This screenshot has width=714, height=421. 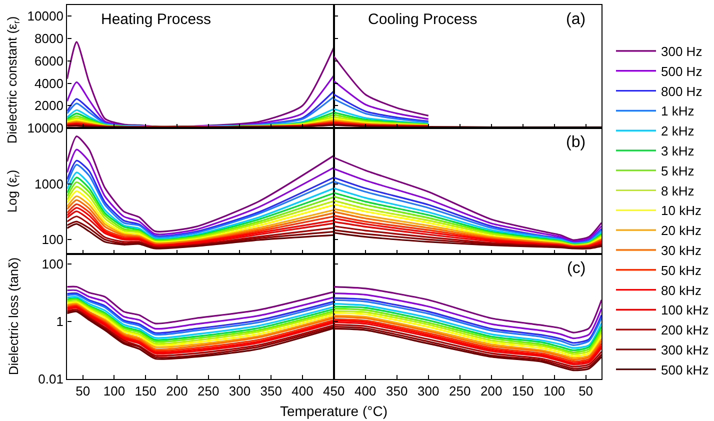 I want to click on legend-label: 300 kHz, so click(x=685, y=350).